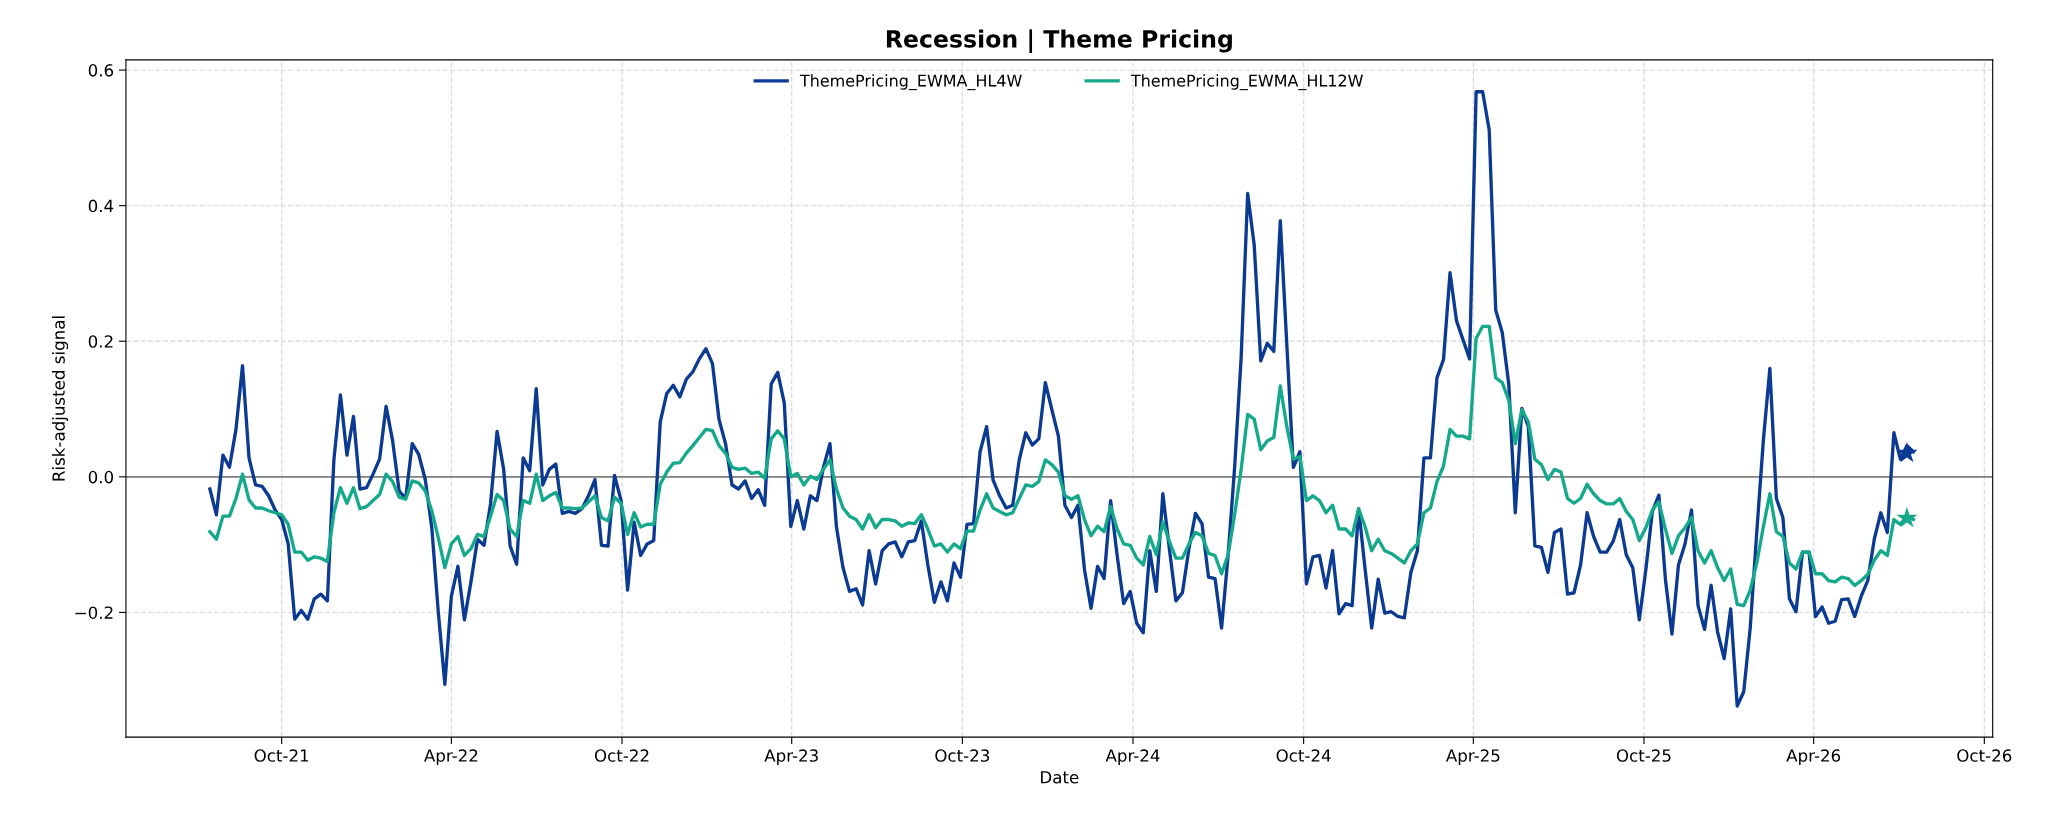  What do you see at coordinates (100, 341) in the screenshot?
I see `y-tick-label: 0.2` at bounding box center [100, 341].